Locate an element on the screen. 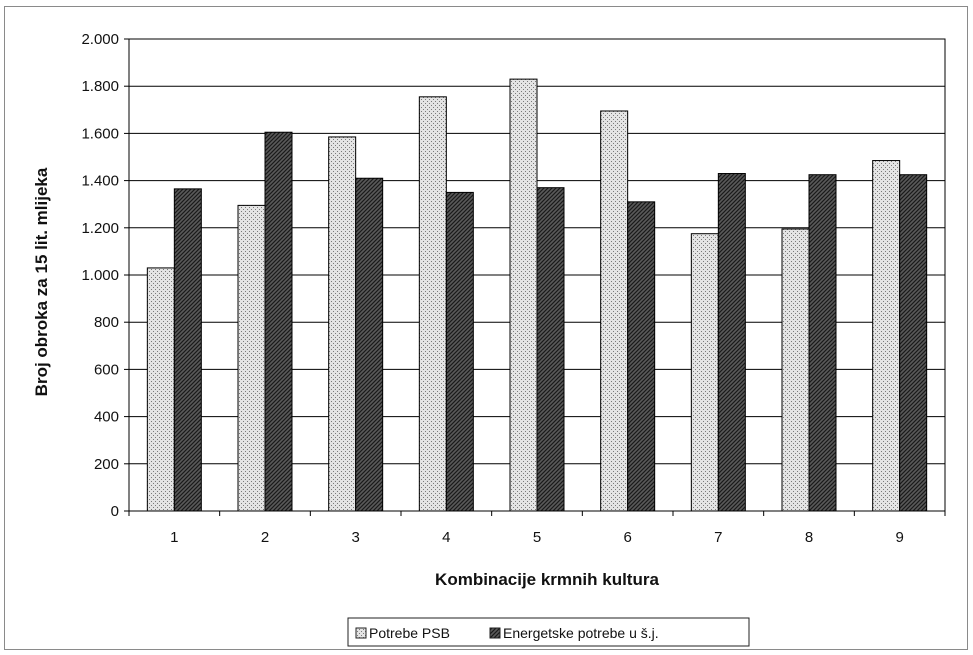  legend-swatch-energetske-potrebe is located at coordinates (495, 633).